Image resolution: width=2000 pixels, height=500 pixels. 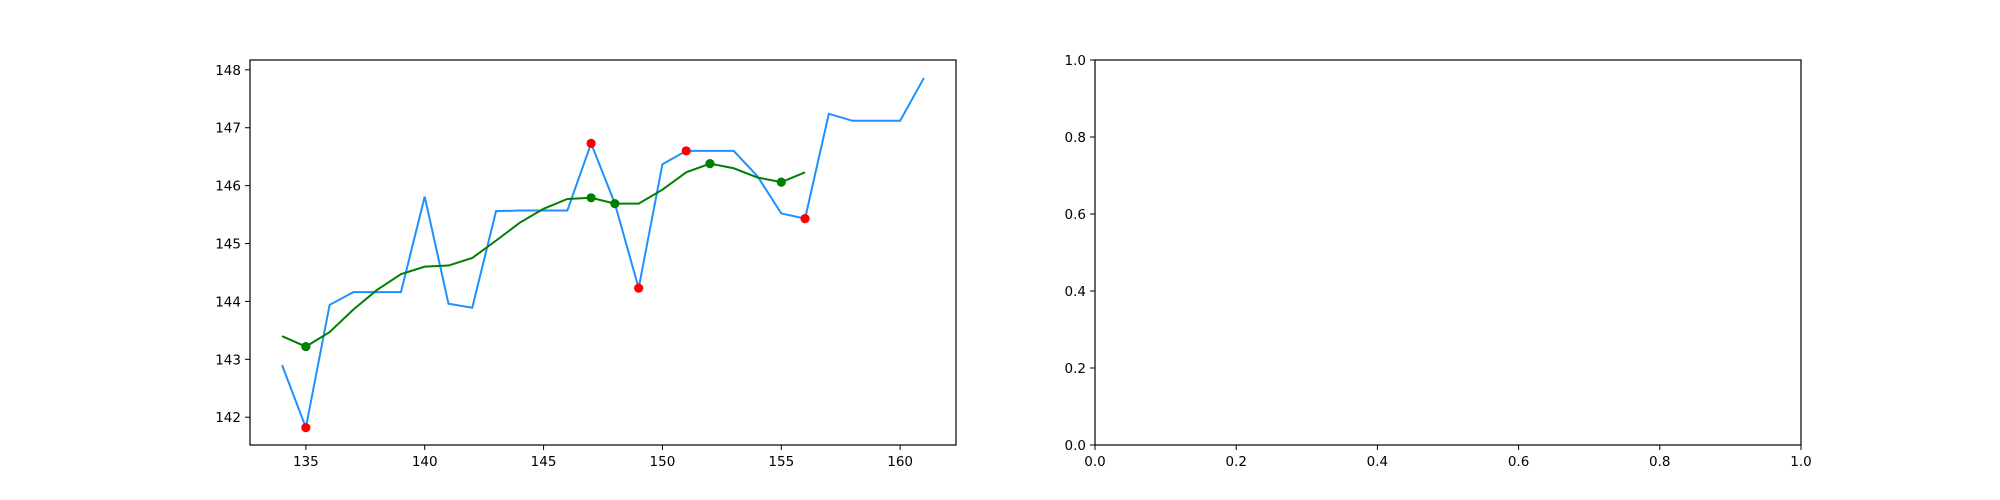 I want to click on right-y-tick-label: 0.2, so click(x=1075, y=369).